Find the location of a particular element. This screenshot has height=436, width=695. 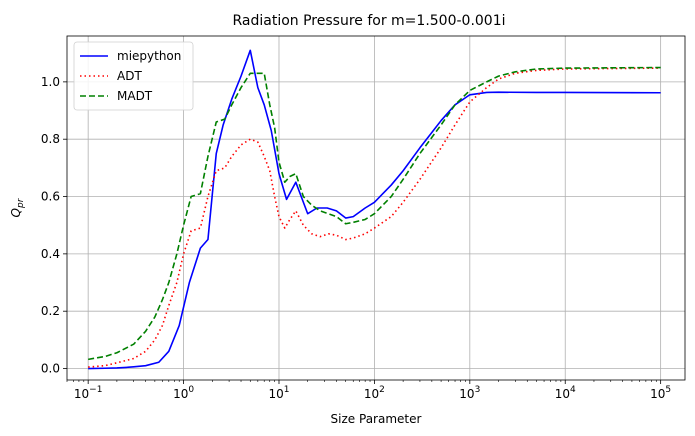

x-tick-label: 10⁵ is located at coordinates (660, 393).